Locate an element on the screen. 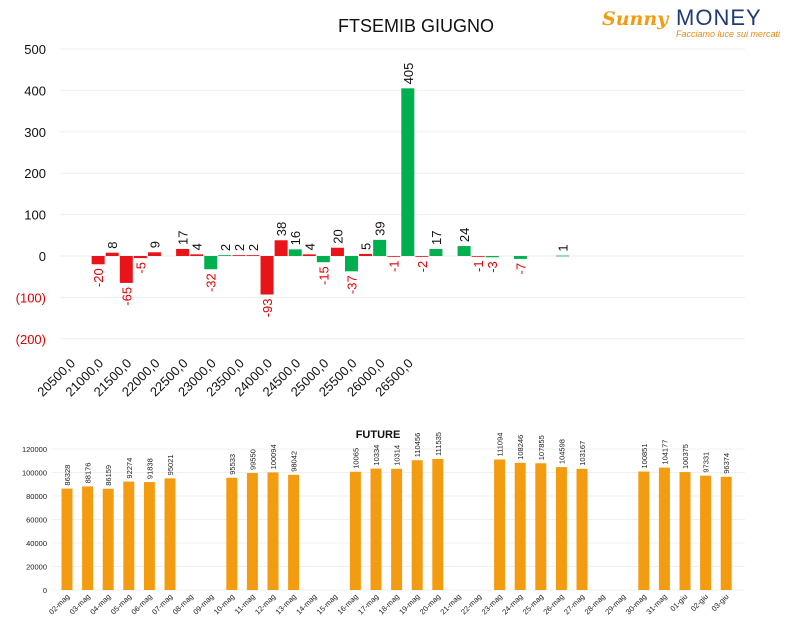 The height and width of the screenshot is (632, 786). bottom-data-label: 104598 is located at coordinates (561, 451).